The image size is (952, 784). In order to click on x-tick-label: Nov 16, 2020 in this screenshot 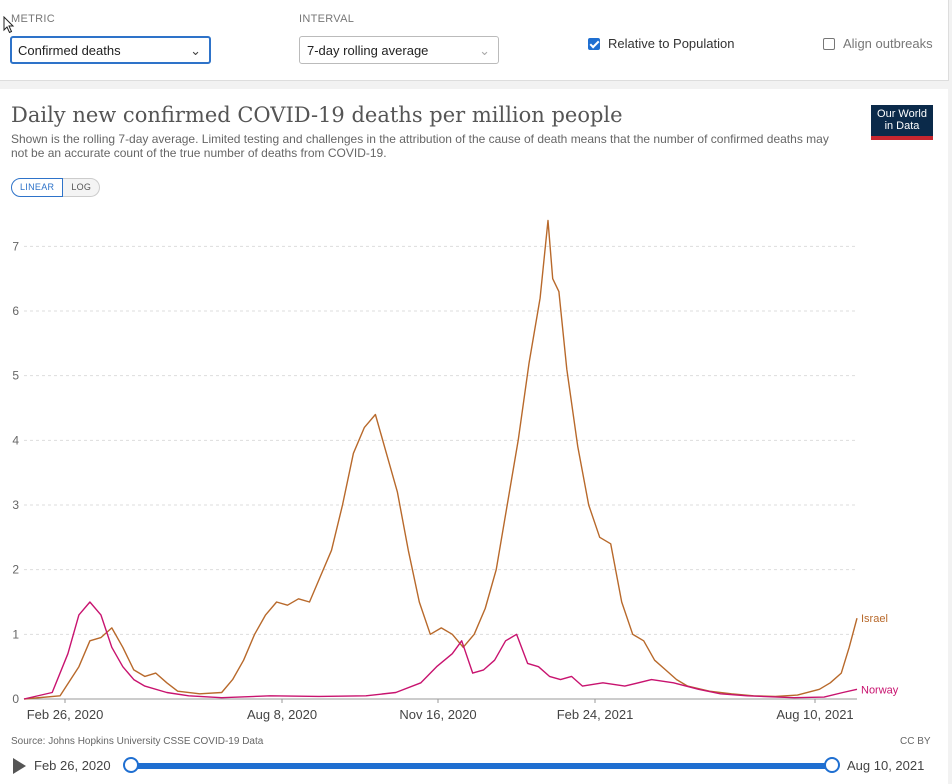, I will do `click(437, 714)`.